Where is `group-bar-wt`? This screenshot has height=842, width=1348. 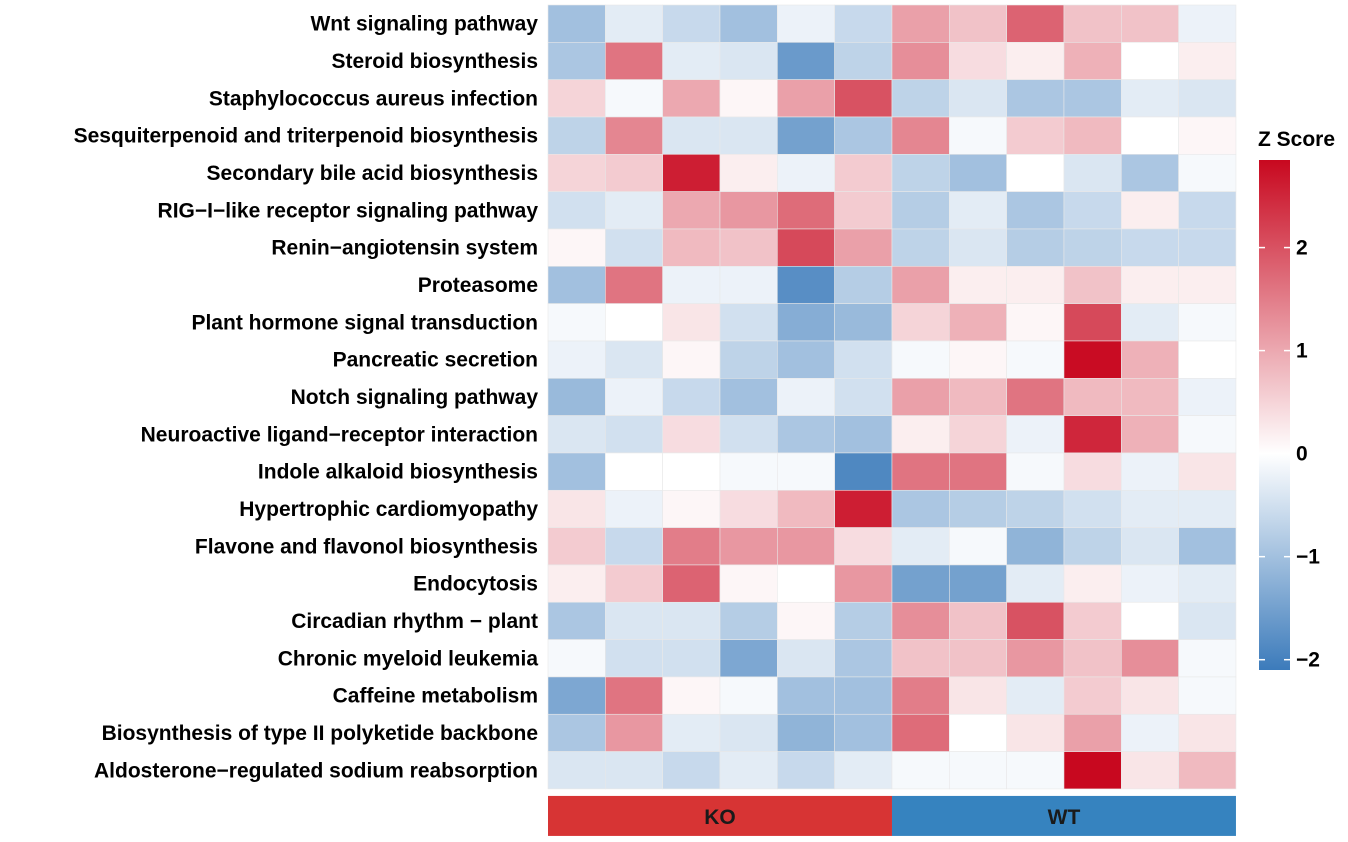 group-bar-wt is located at coordinates (1063, 815).